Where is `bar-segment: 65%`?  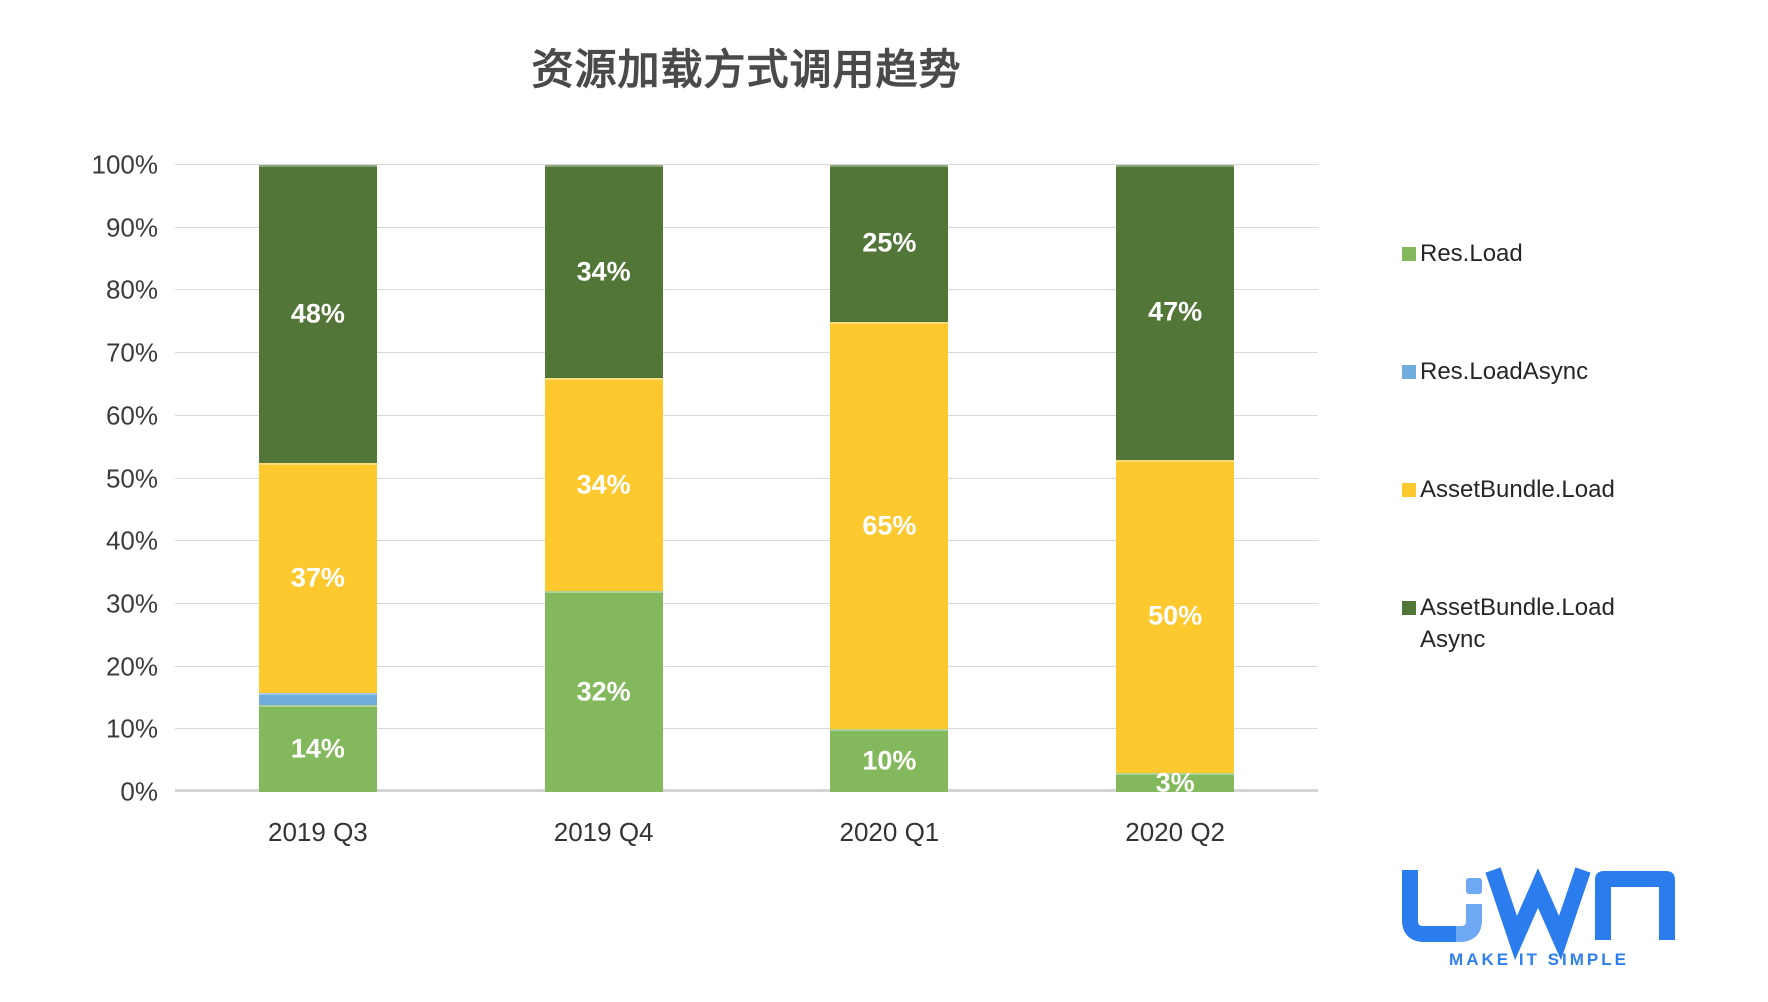
bar-segment: 65% is located at coordinates (889, 525).